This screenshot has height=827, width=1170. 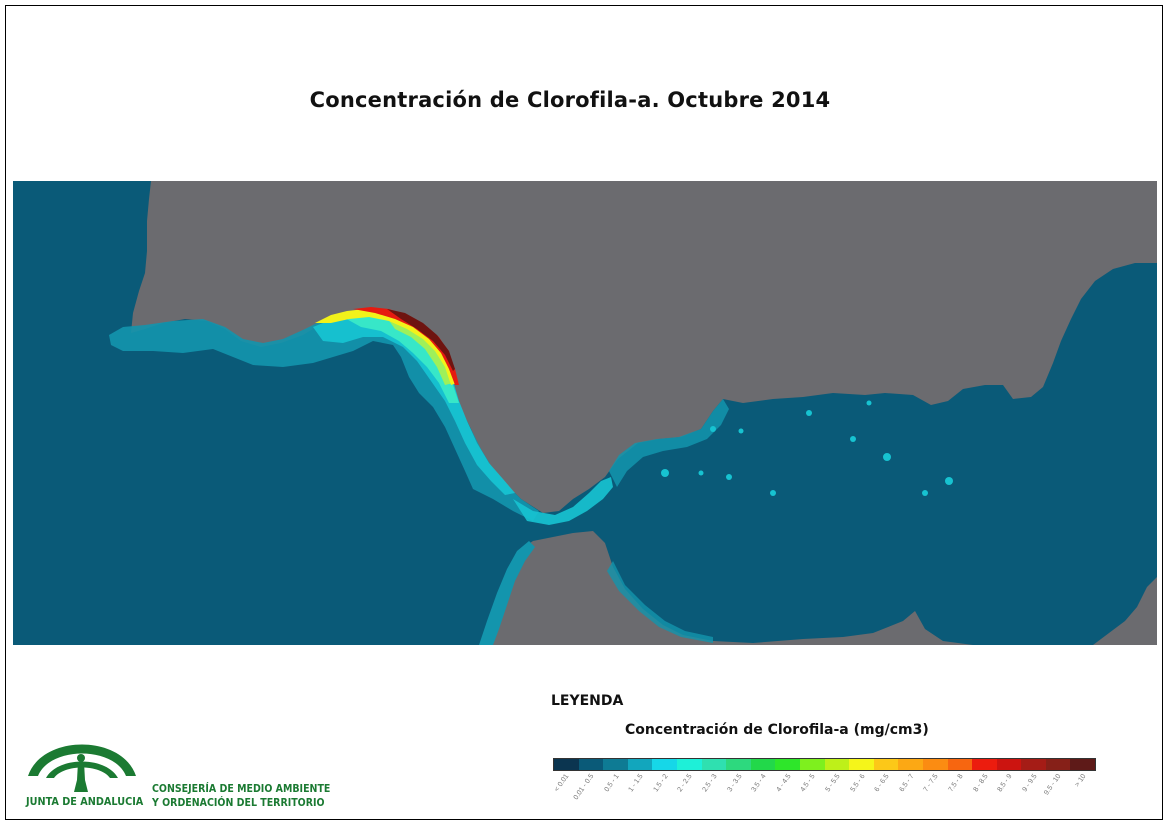 I want to click on legend-class-label: 7.5 - 8, so click(x=956, y=783).